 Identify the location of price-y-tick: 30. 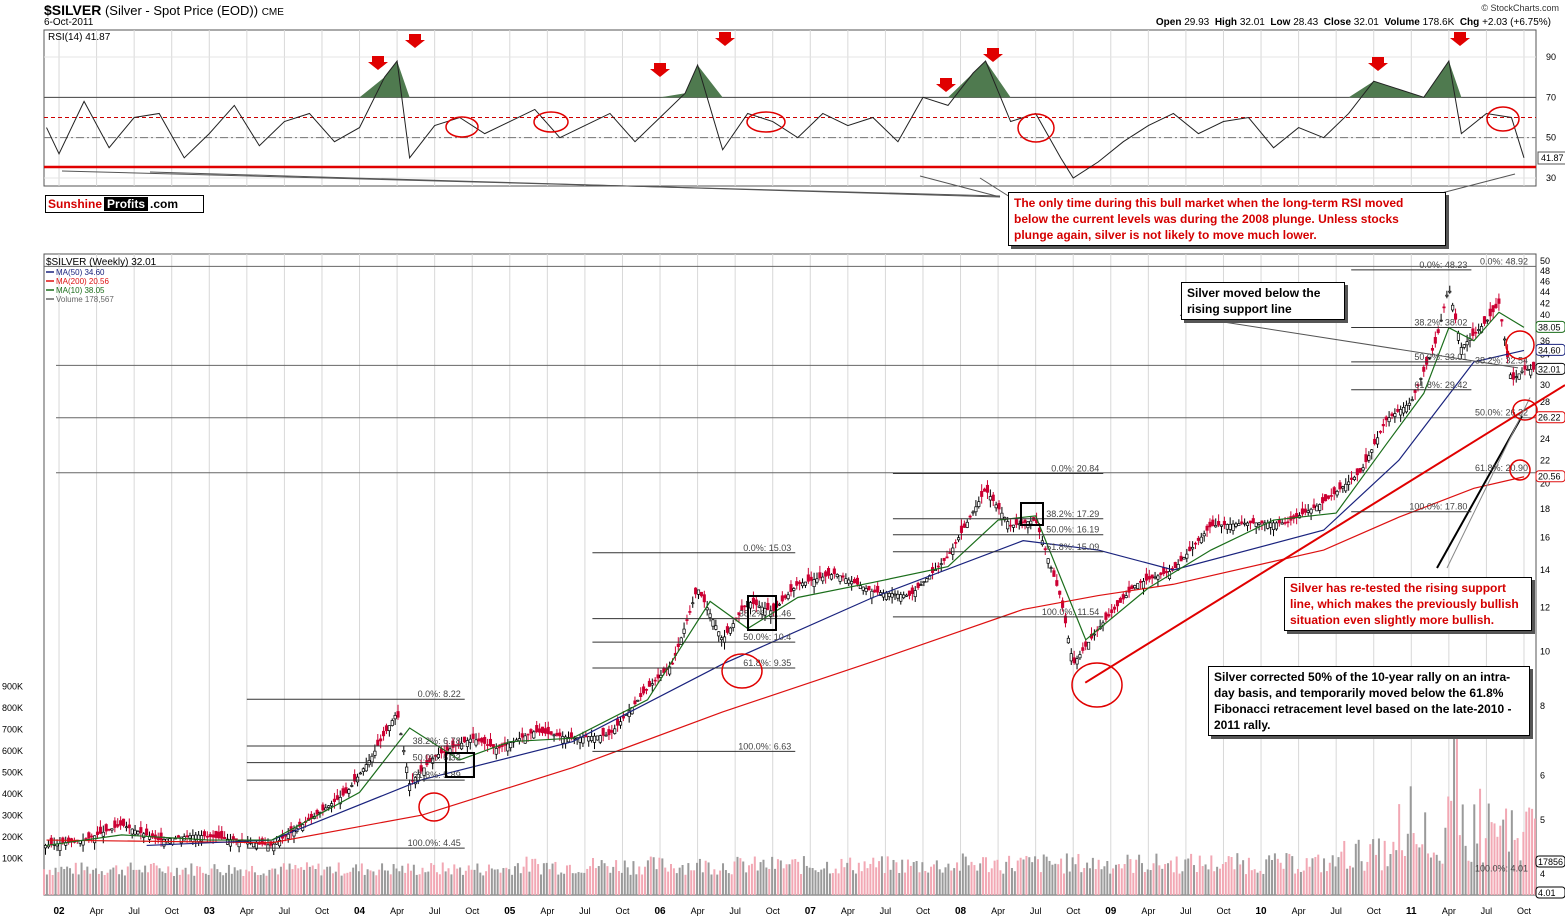
(1545, 385).